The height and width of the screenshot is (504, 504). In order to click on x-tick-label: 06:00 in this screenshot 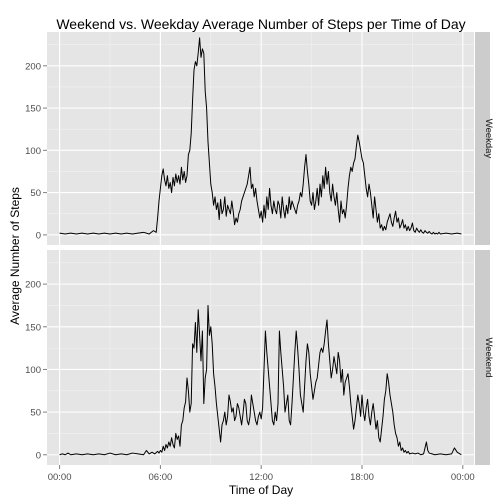, I will do `click(161, 477)`.